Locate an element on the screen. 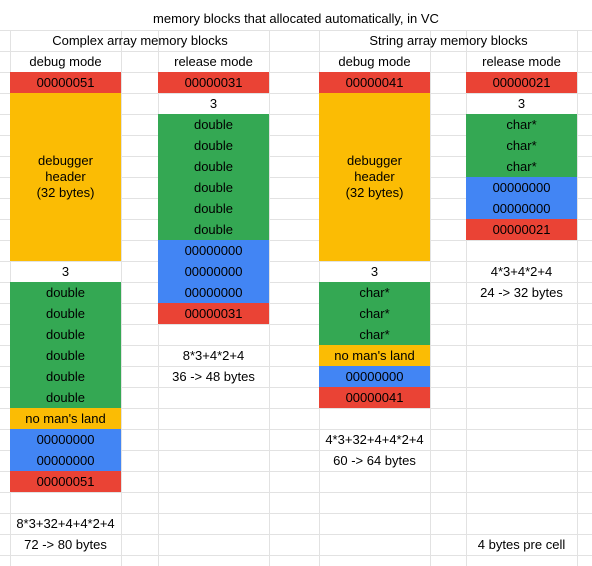 The height and width of the screenshot is (566, 592). complex-release-count: 3 is located at coordinates (213, 103).